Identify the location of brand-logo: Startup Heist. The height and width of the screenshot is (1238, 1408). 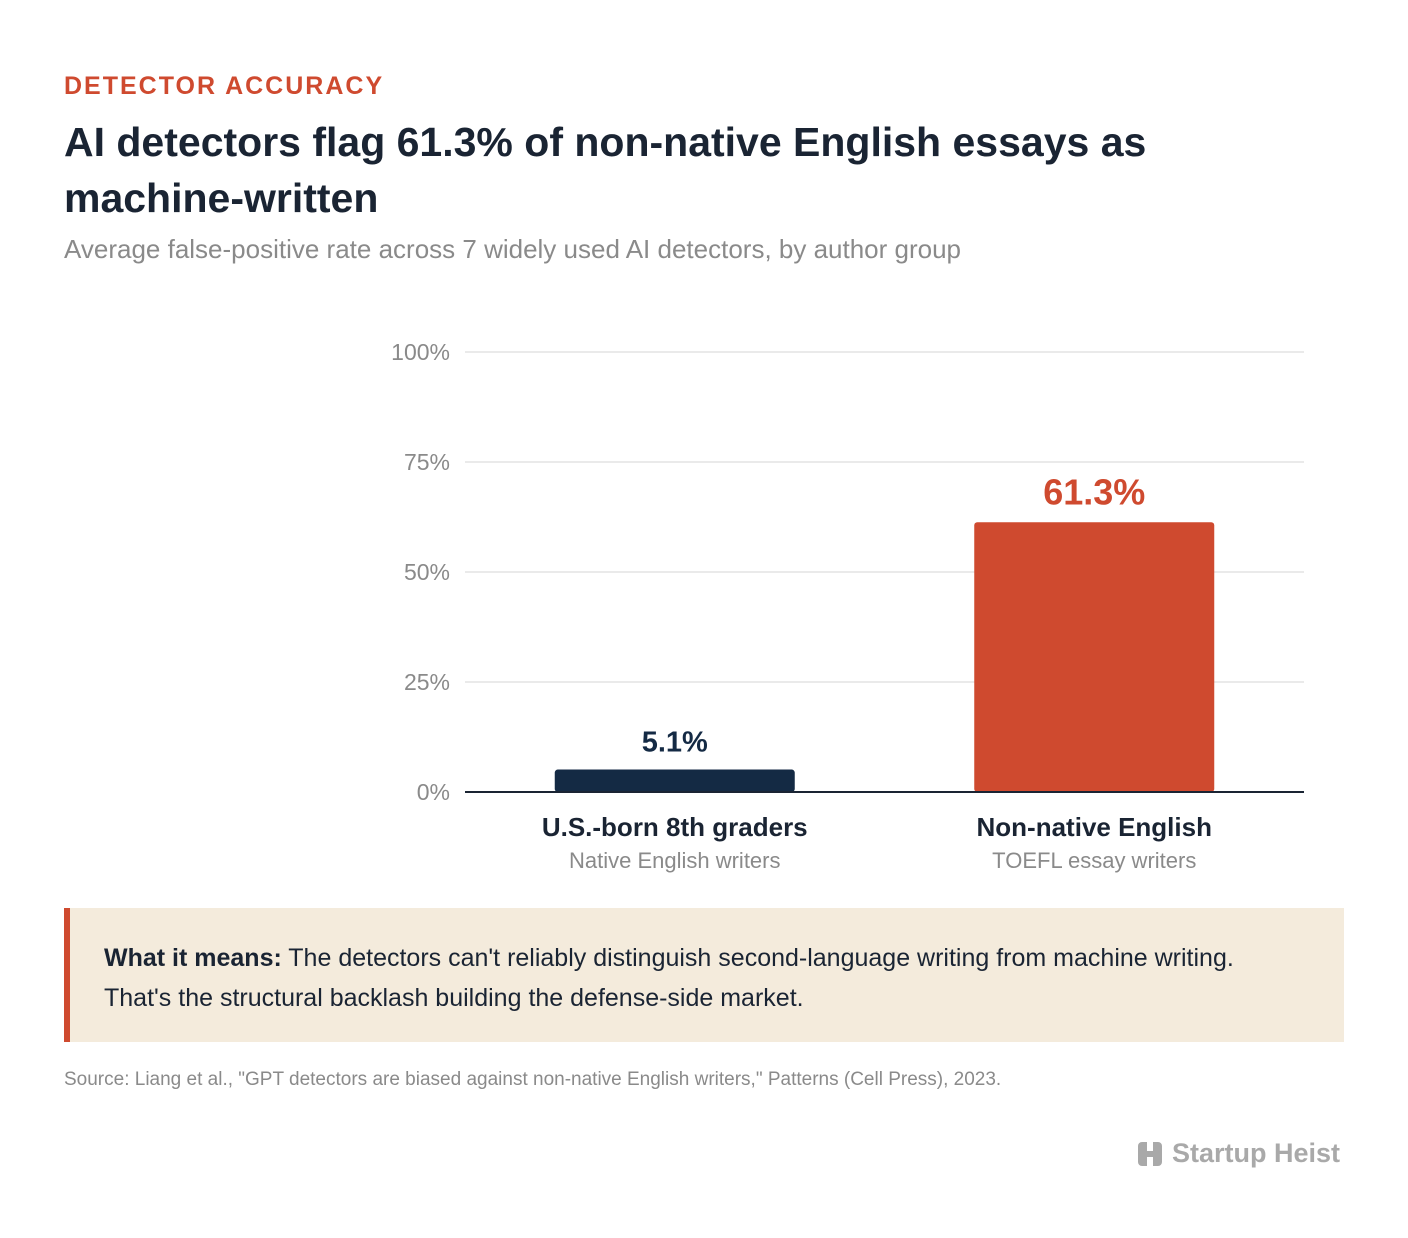
(1238, 1153).